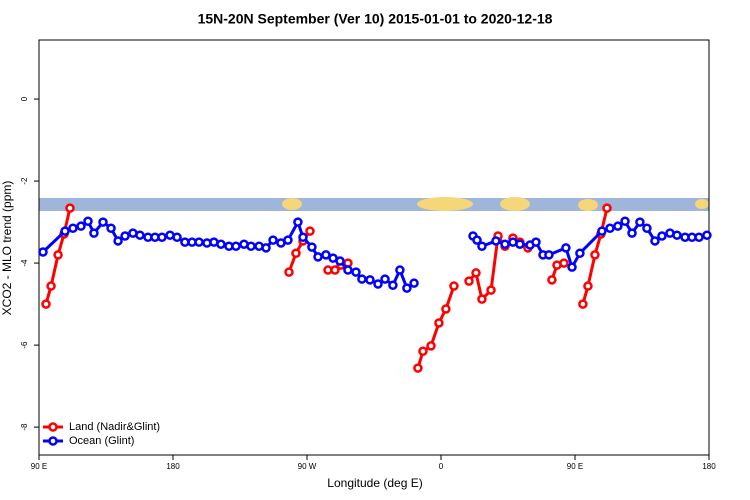 This screenshot has height=500, width=750. Describe the element at coordinates (374, 483) in the screenshot. I see `x-axis-label: Longitude (deg E)` at that location.